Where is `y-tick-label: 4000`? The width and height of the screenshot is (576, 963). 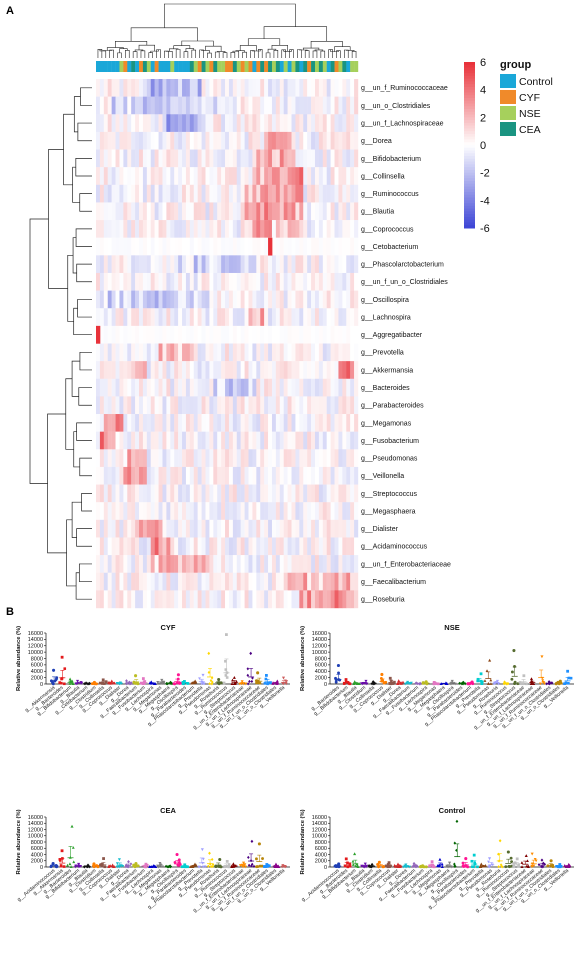 y-tick-label: 4000 is located at coordinates (37, 672).